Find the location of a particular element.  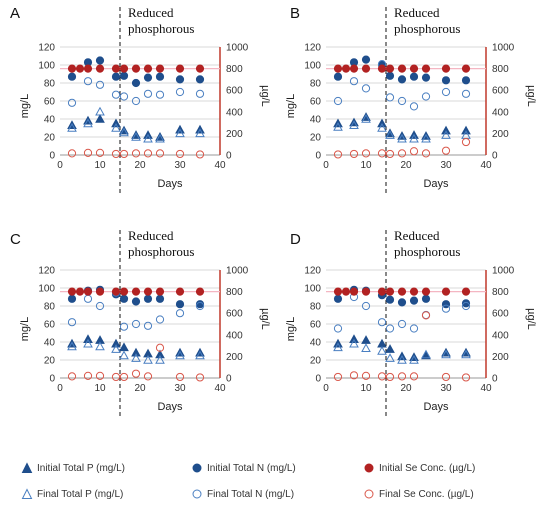

series-final-se-conc-g-l is located at coordinates (402, 148).